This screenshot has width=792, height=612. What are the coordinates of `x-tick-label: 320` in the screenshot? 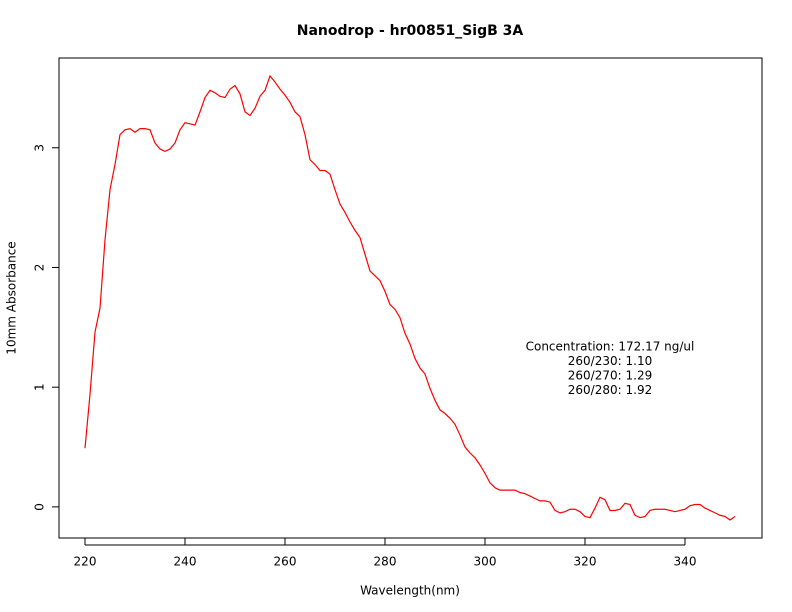 It's located at (585, 562).